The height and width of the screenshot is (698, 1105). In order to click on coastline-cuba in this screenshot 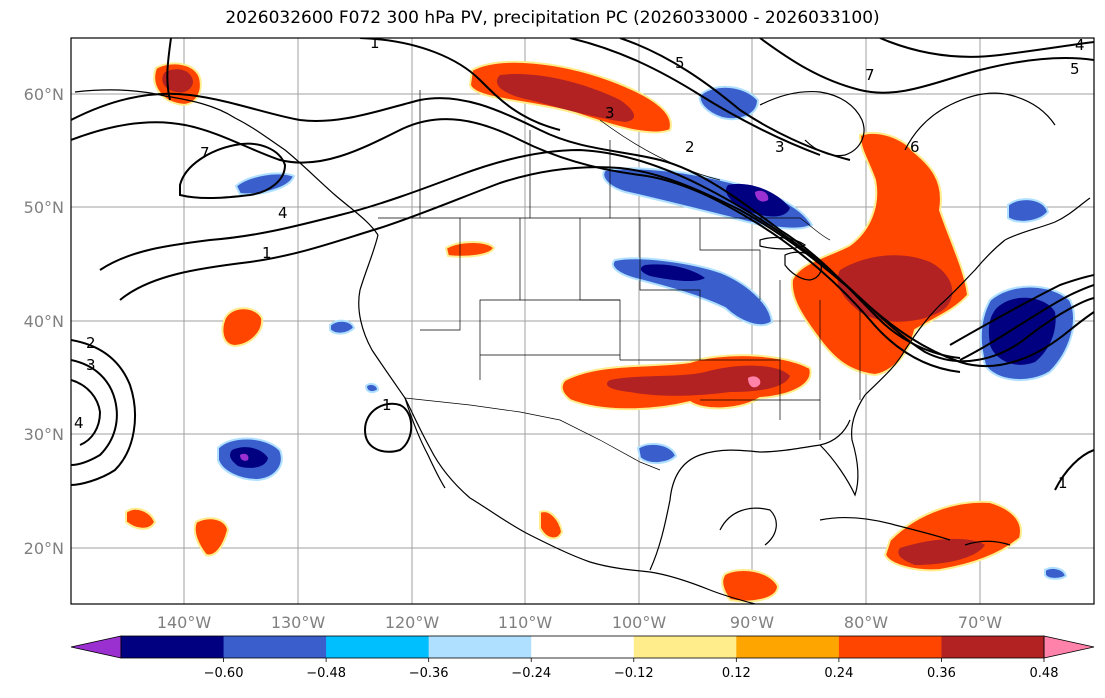, I will do `click(885, 528)`.